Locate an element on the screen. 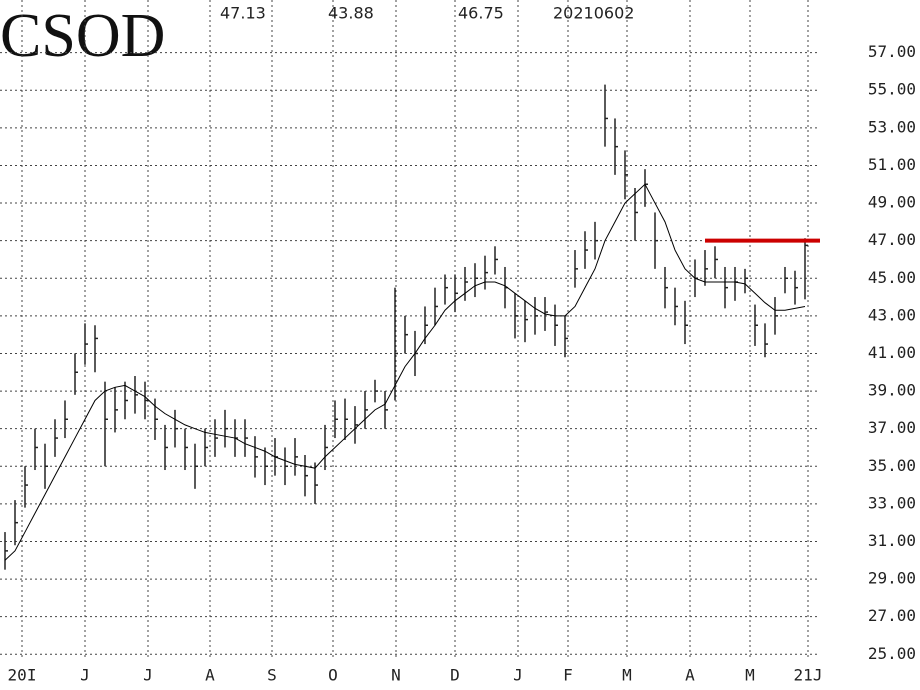  y-tick-label: 33.00 is located at coordinates (892, 502).